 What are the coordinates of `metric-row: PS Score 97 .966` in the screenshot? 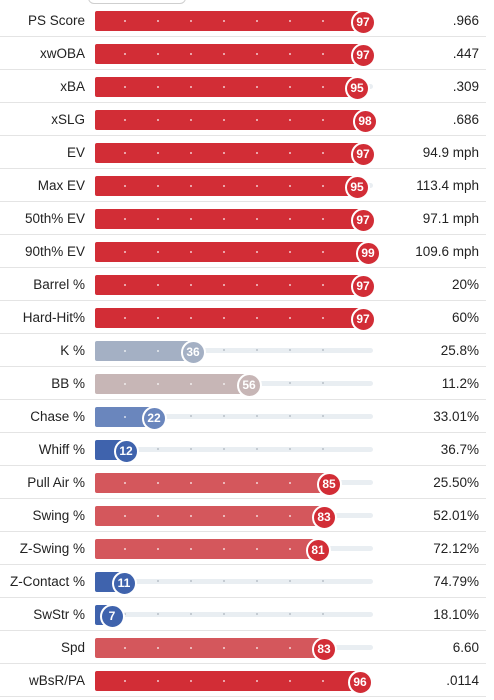 It's located at (243, 20).